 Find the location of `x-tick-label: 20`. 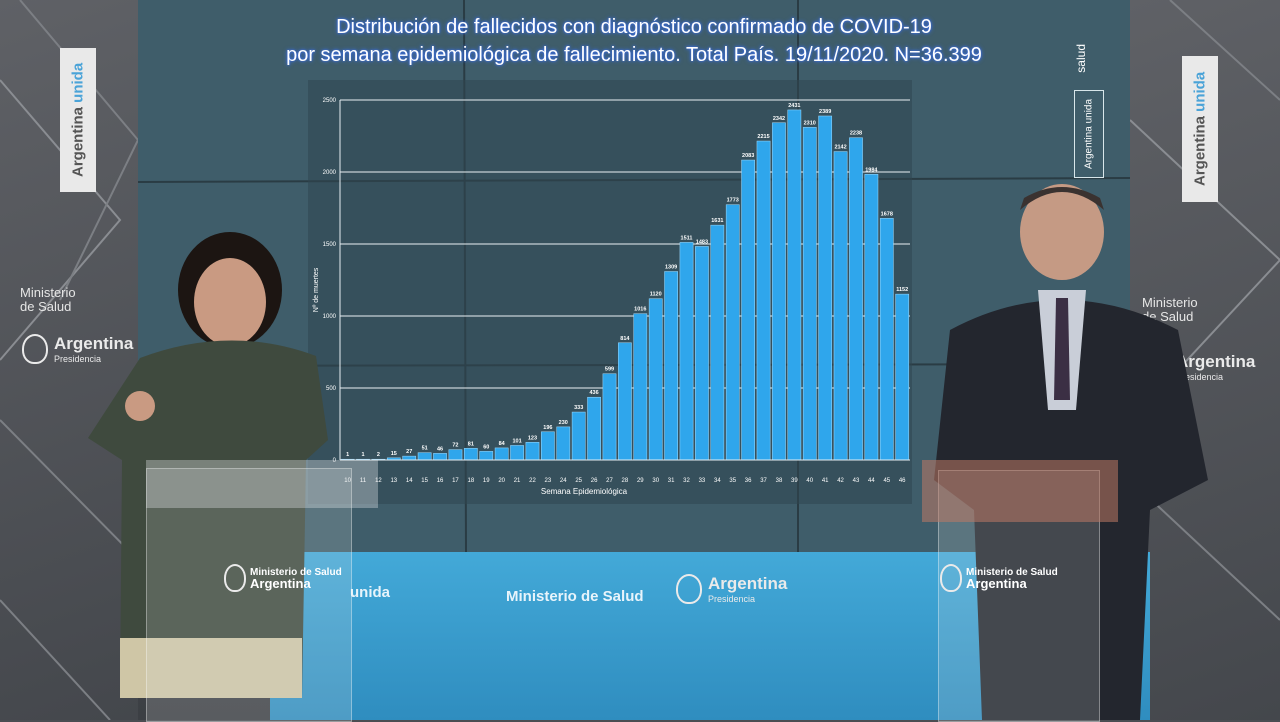

x-tick-label: 20 is located at coordinates (501, 481).